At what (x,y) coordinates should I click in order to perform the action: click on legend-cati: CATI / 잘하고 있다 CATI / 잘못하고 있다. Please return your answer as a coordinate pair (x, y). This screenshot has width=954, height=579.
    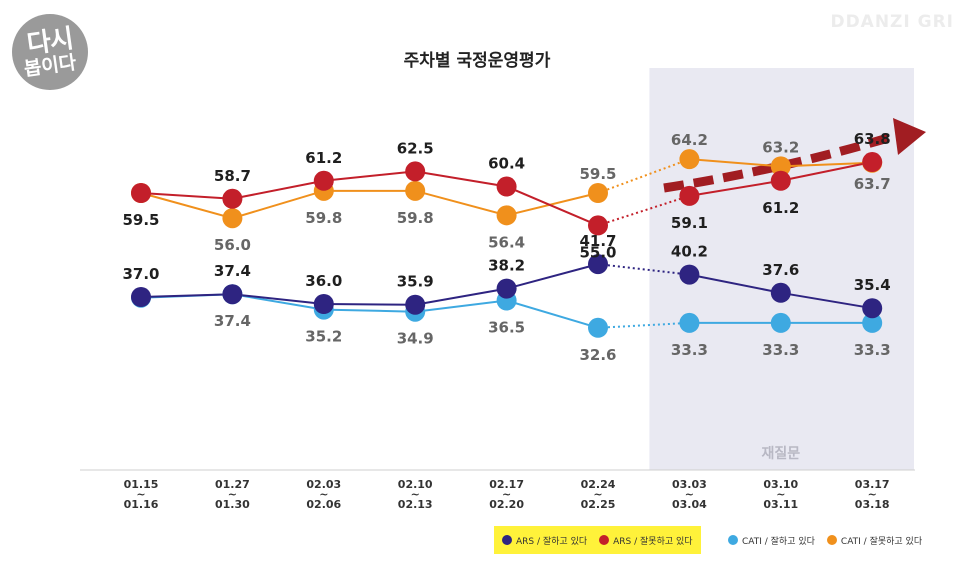
    Looking at the image, I should click on (838, 540).